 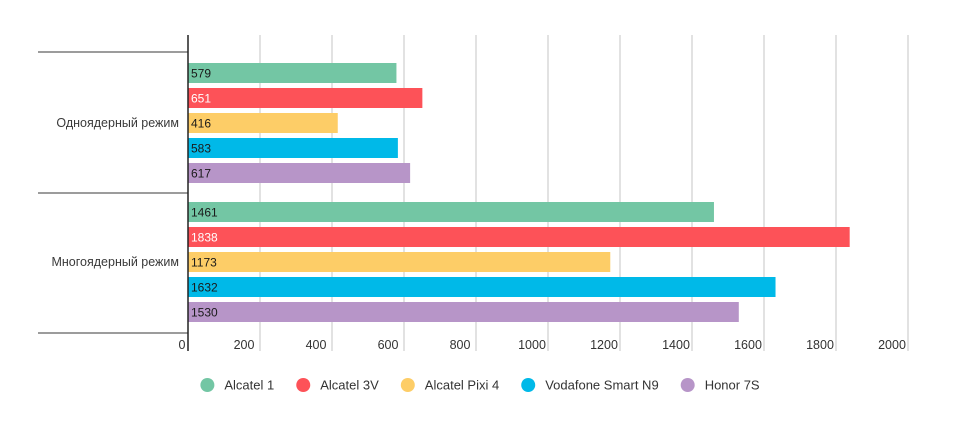 I want to click on legend-label: Honor 7S, so click(x=732, y=385).